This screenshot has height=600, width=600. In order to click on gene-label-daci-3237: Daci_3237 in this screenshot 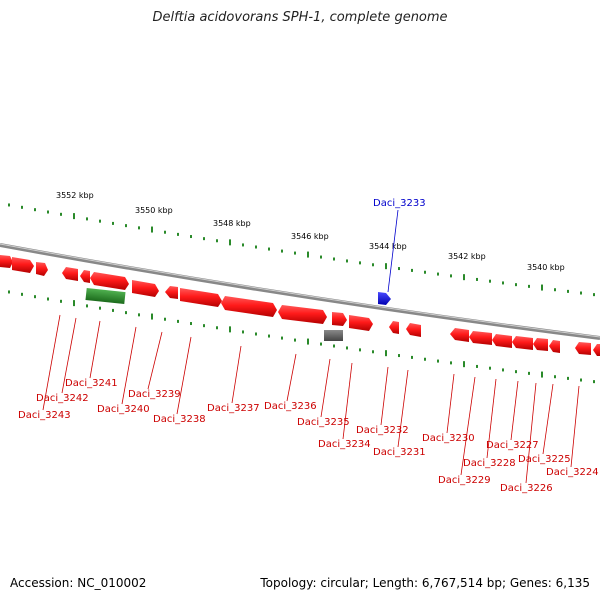, I will do `click(233, 408)`.